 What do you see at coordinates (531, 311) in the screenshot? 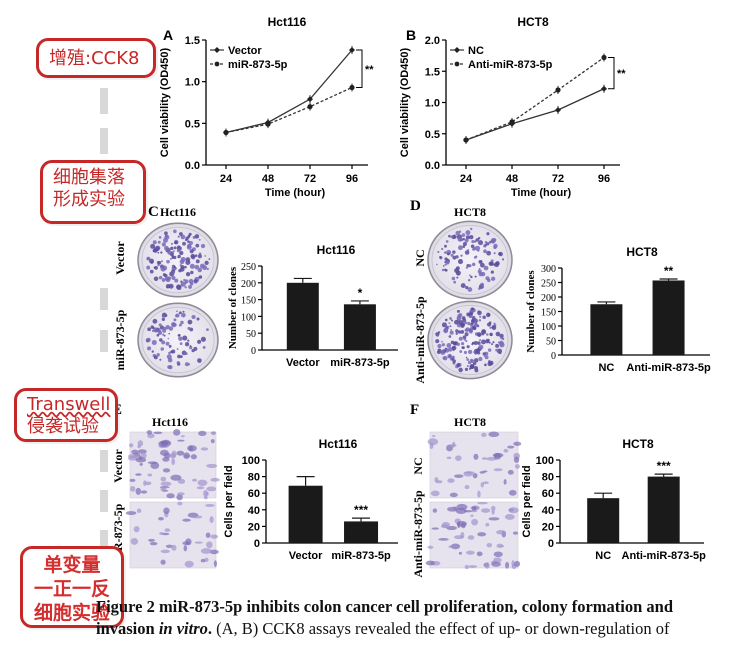
I see `y-axis-label: Number of clones` at bounding box center [531, 311].